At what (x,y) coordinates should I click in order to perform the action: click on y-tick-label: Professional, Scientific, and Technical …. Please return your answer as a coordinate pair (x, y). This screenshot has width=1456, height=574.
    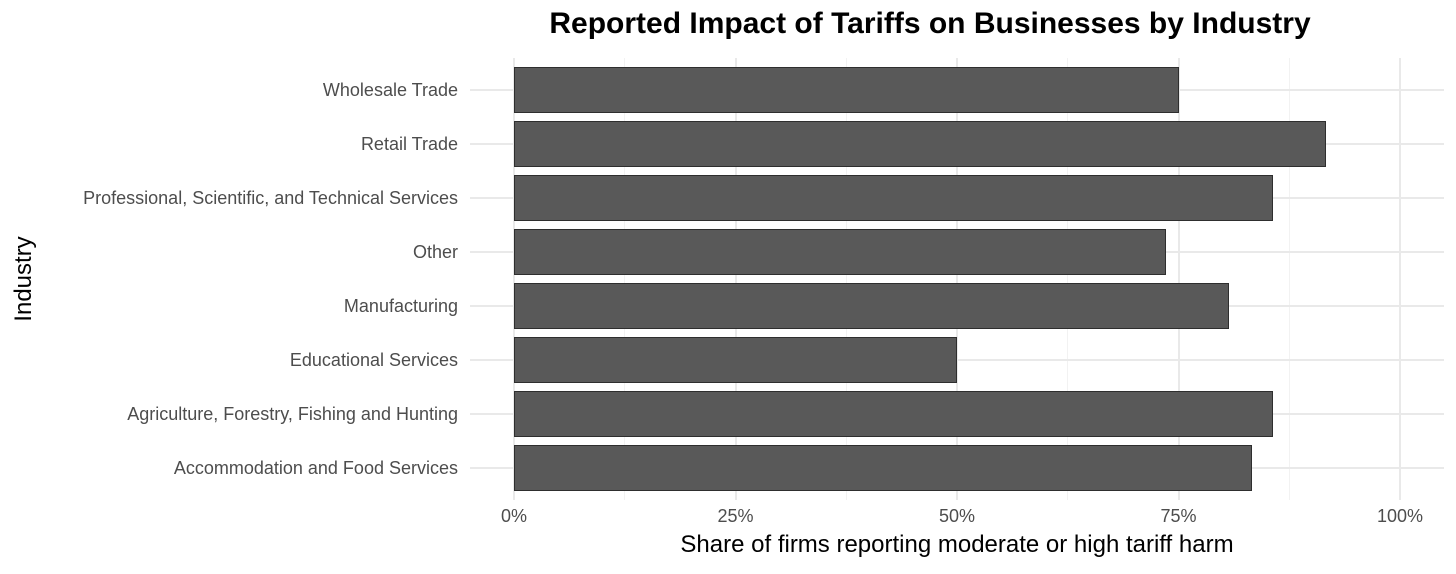
    Looking at the image, I should click on (270, 197).